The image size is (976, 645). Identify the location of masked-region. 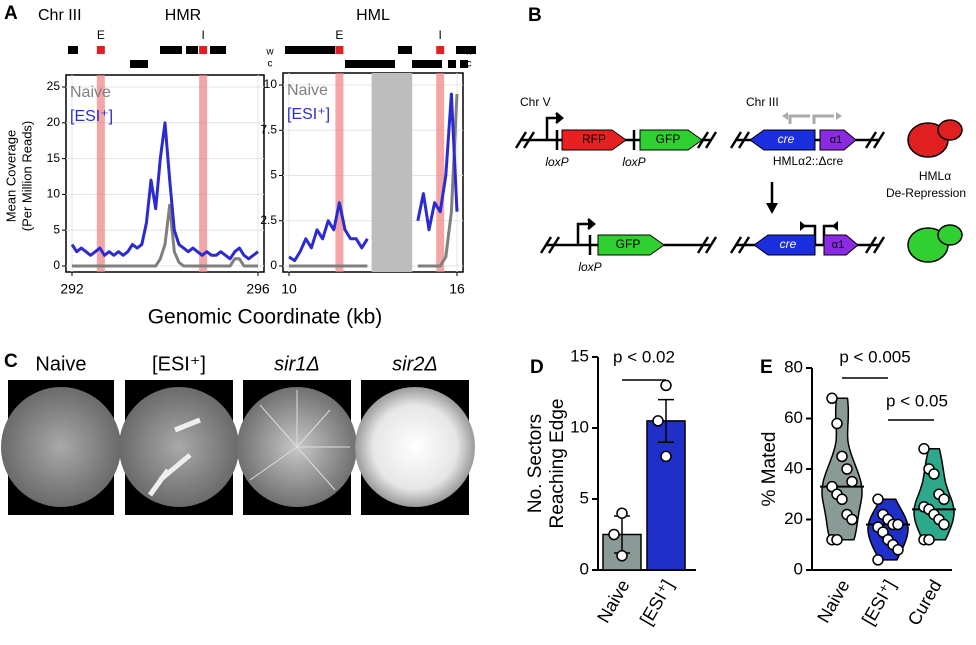
(392, 172).